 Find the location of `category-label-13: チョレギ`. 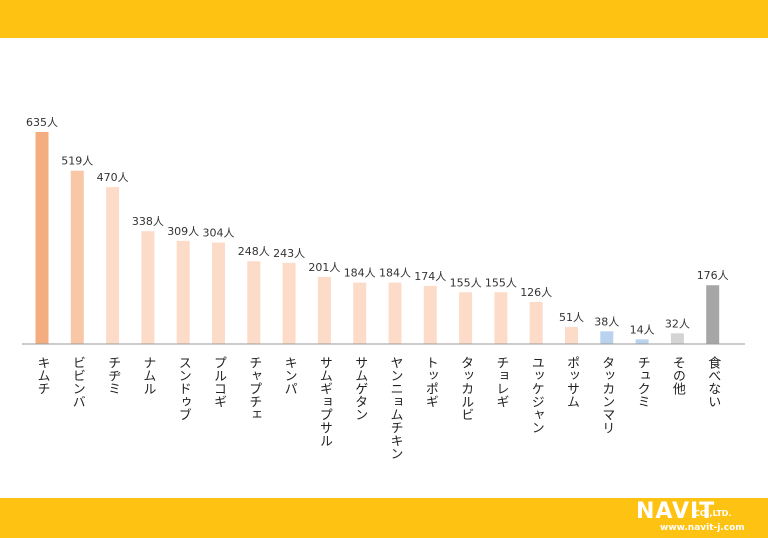

category-label-13: チョレギ is located at coordinates (500, 382).